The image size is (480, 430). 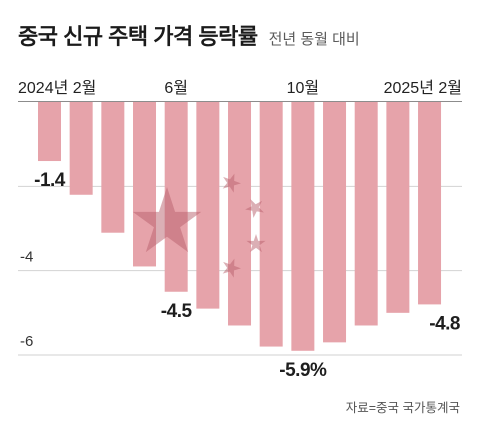 What do you see at coordinates (423, 88) in the screenshot?
I see `x-tick-label: 2025년 2월` at bounding box center [423, 88].